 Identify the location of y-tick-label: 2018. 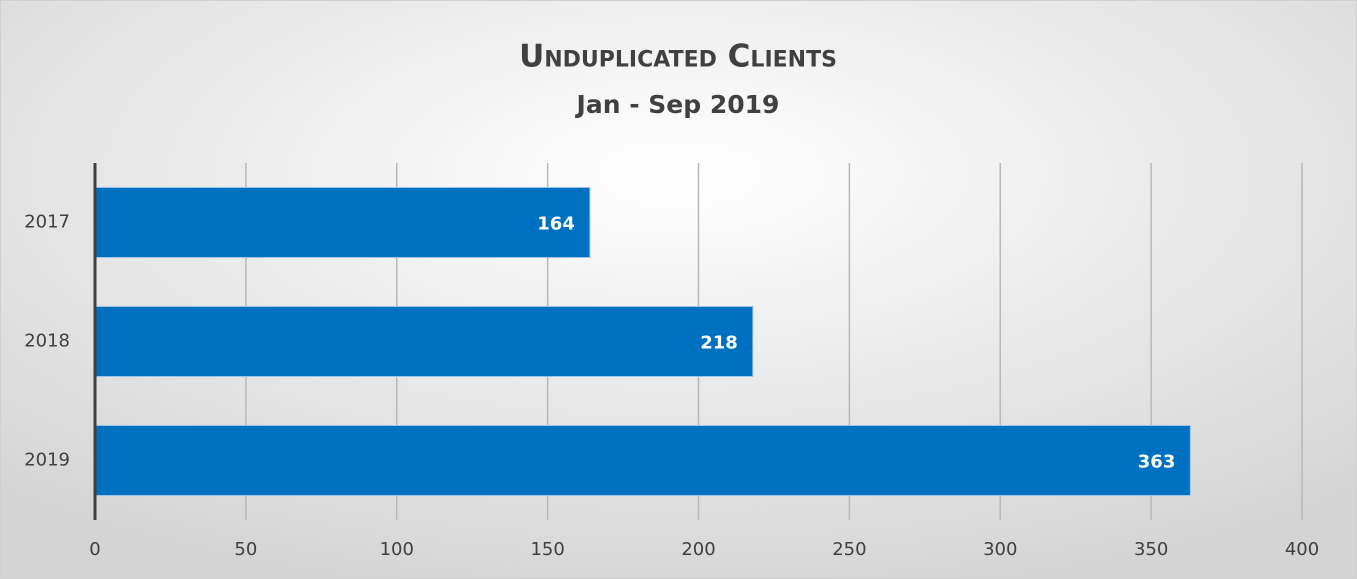
(47, 341).